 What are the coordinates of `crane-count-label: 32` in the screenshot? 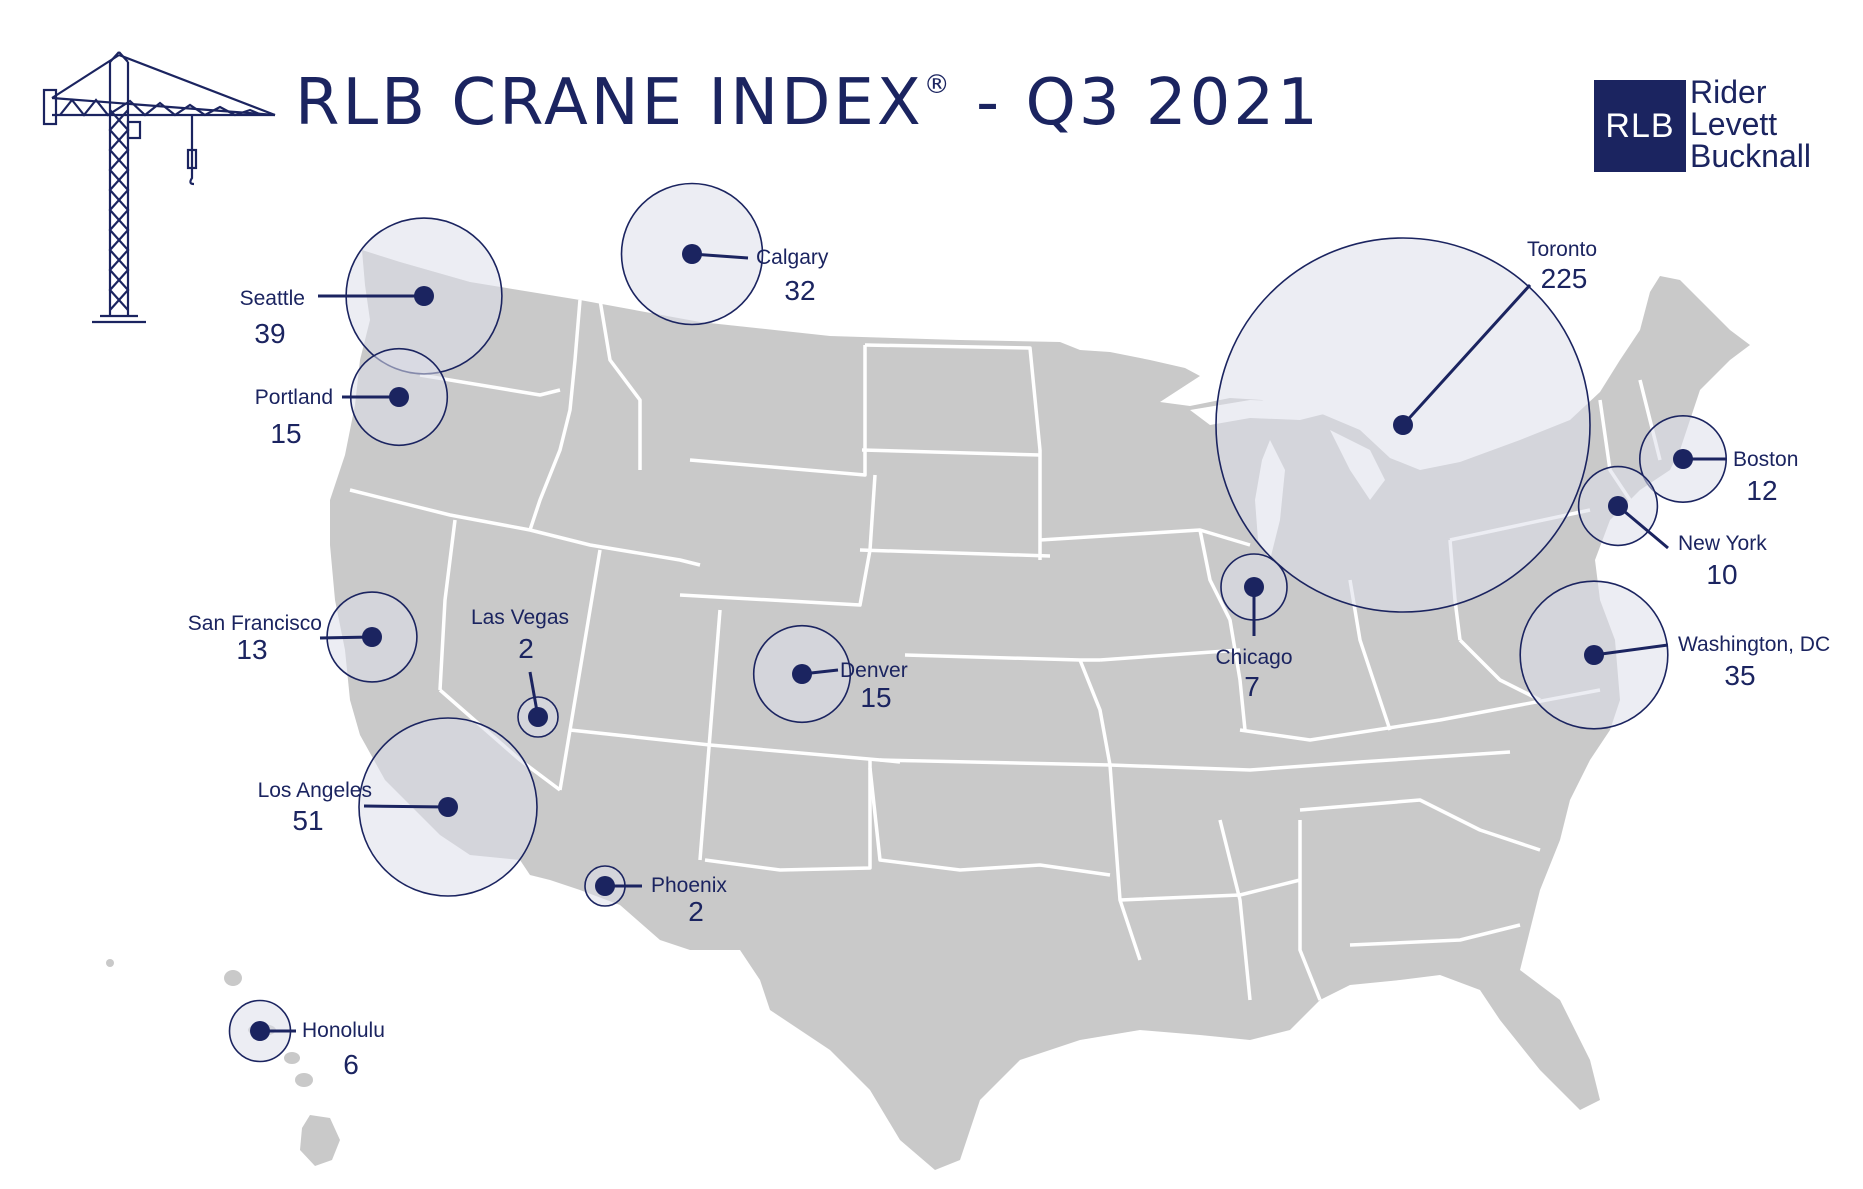 It's located at (799, 290).